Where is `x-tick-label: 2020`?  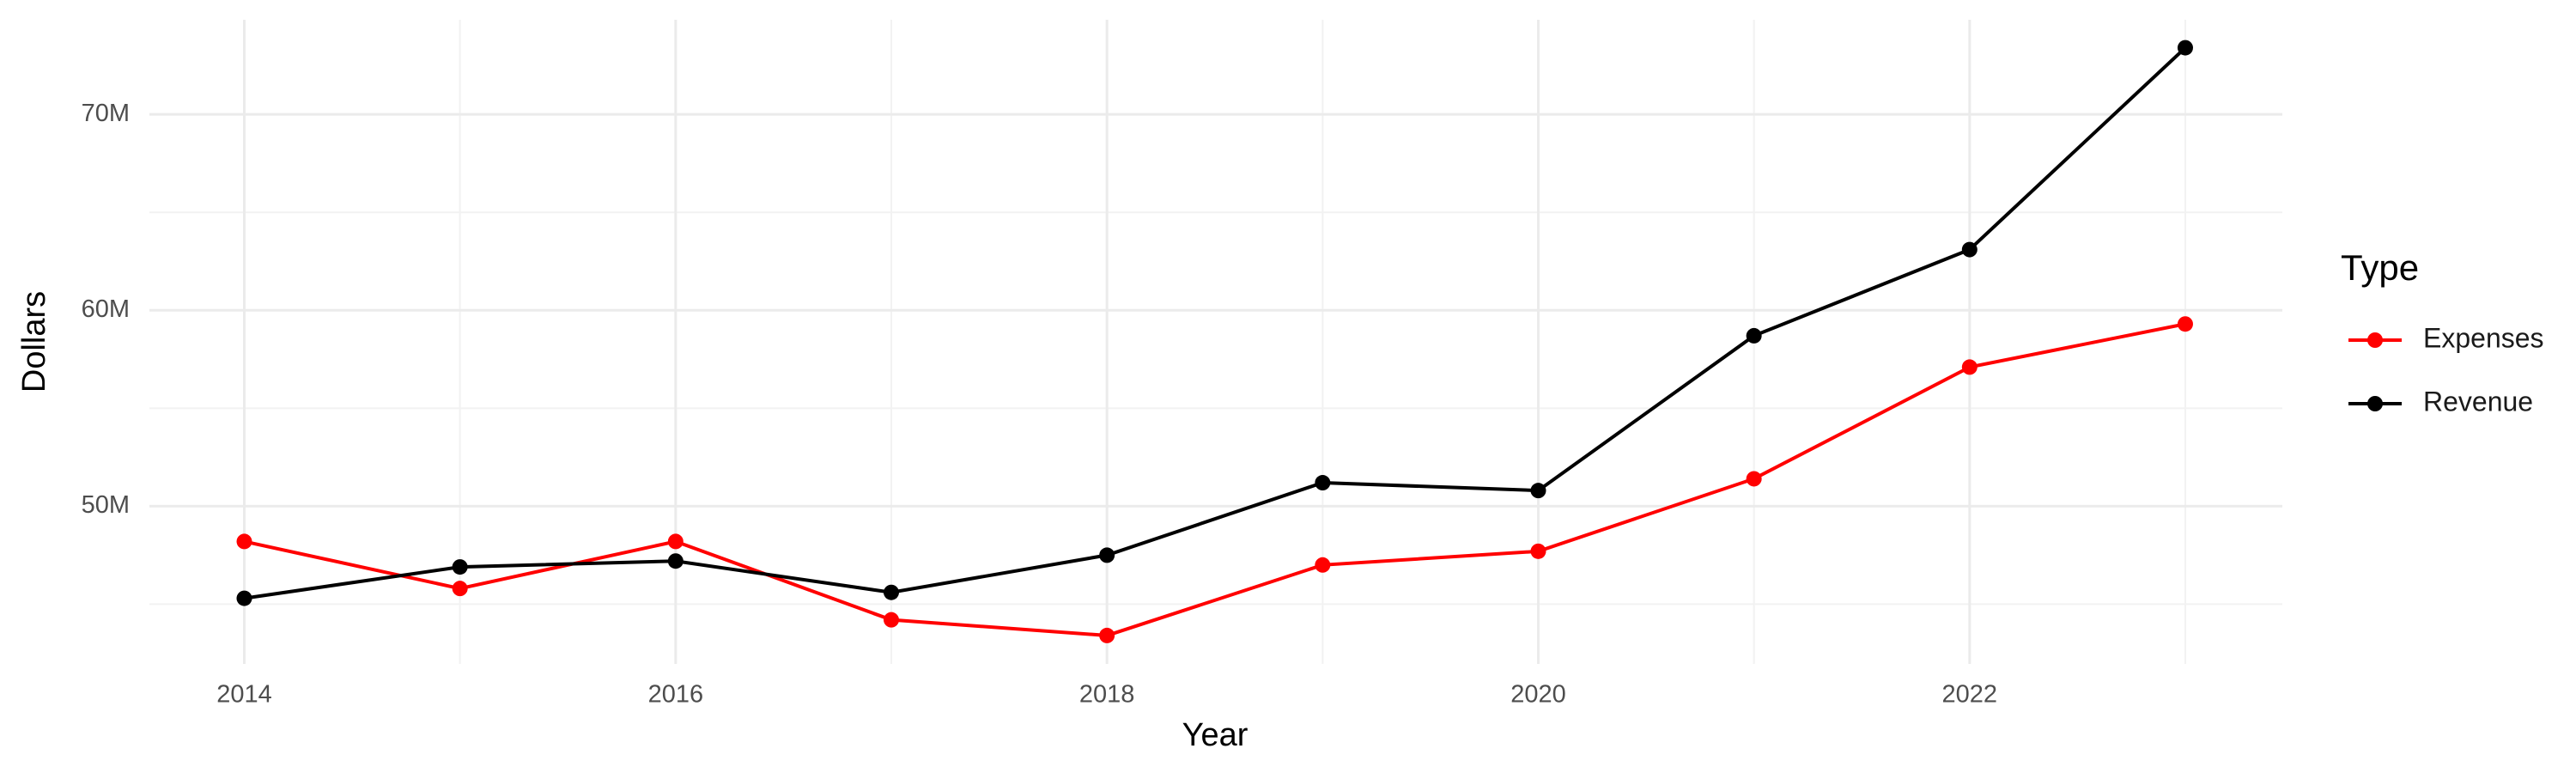
x-tick-label: 2020 is located at coordinates (1538, 695).